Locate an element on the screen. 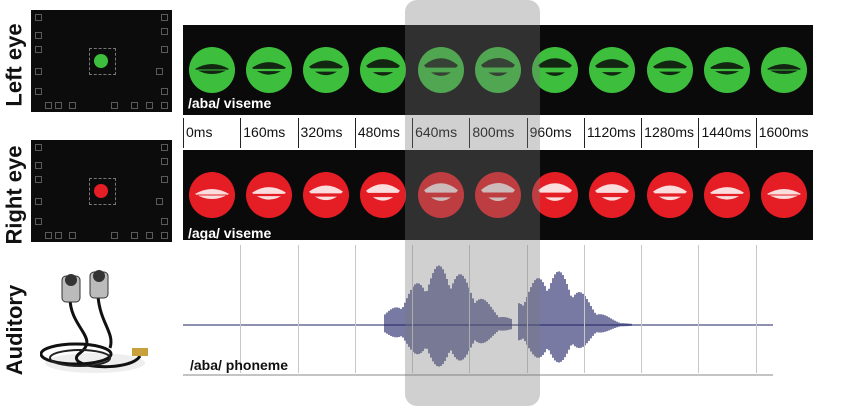  timeline-label: 1440ms is located at coordinates (726, 132).